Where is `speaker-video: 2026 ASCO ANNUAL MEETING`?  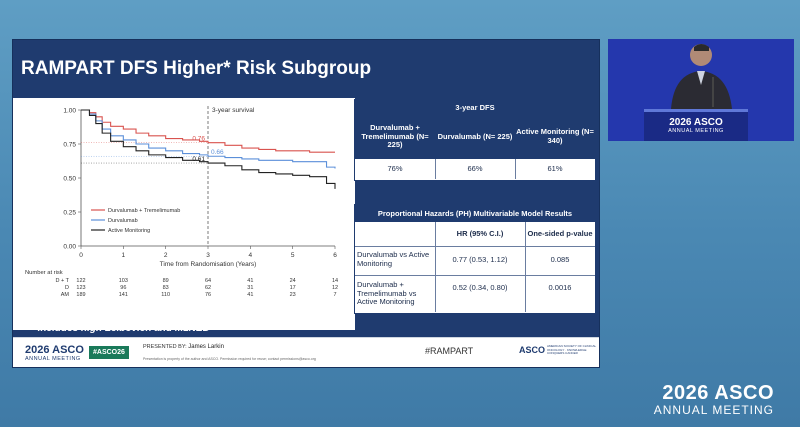
speaker-video: 2026 ASCO ANNUAL MEETING is located at coordinates (701, 90).